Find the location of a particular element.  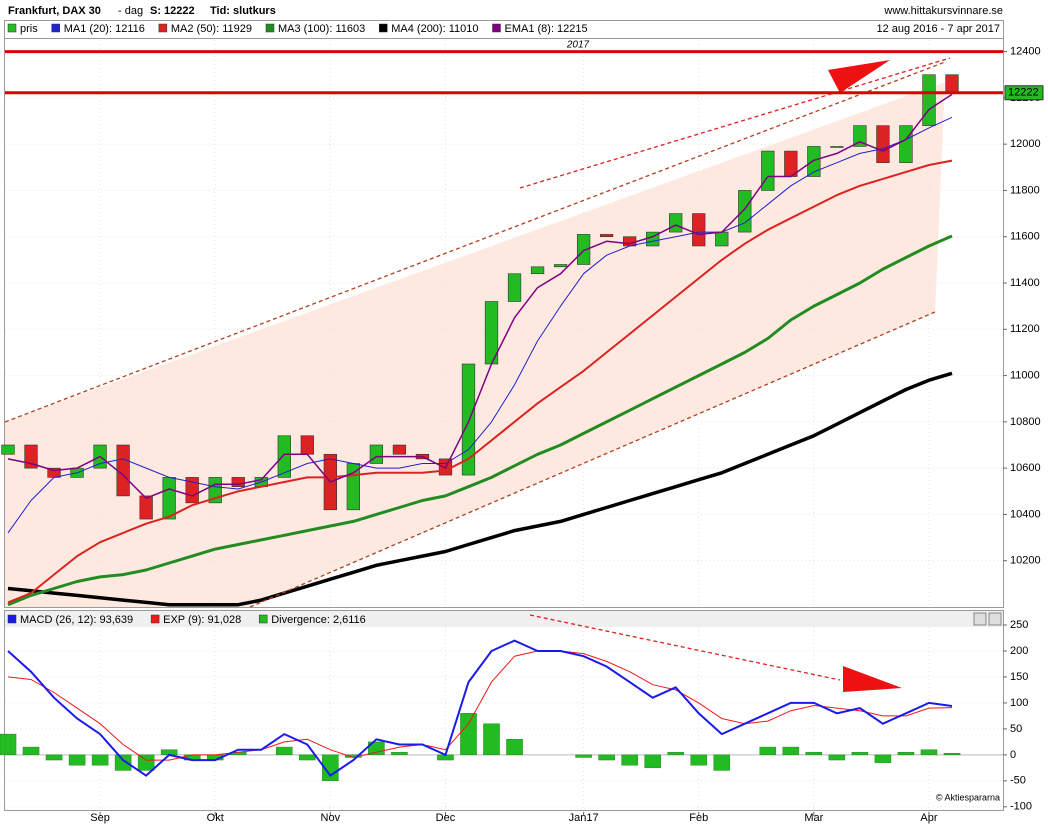

zoom-button is located at coordinates (980, 619).